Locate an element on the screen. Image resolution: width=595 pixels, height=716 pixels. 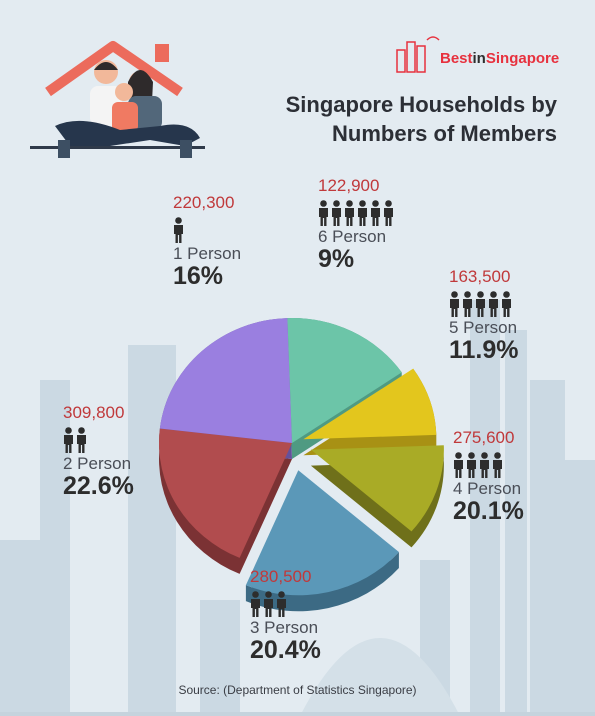
percent-3-person: 20.4% is located at coordinates (285, 650).